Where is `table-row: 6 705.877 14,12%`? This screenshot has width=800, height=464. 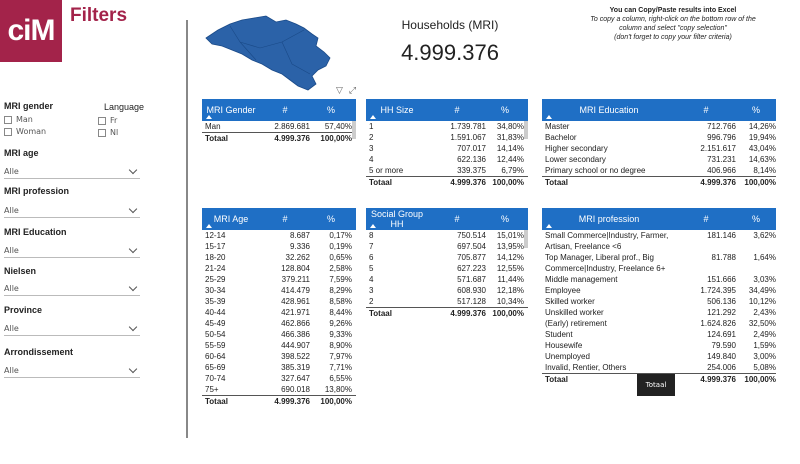 table-row: 6 705.877 14,12% is located at coordinates (446, 257).